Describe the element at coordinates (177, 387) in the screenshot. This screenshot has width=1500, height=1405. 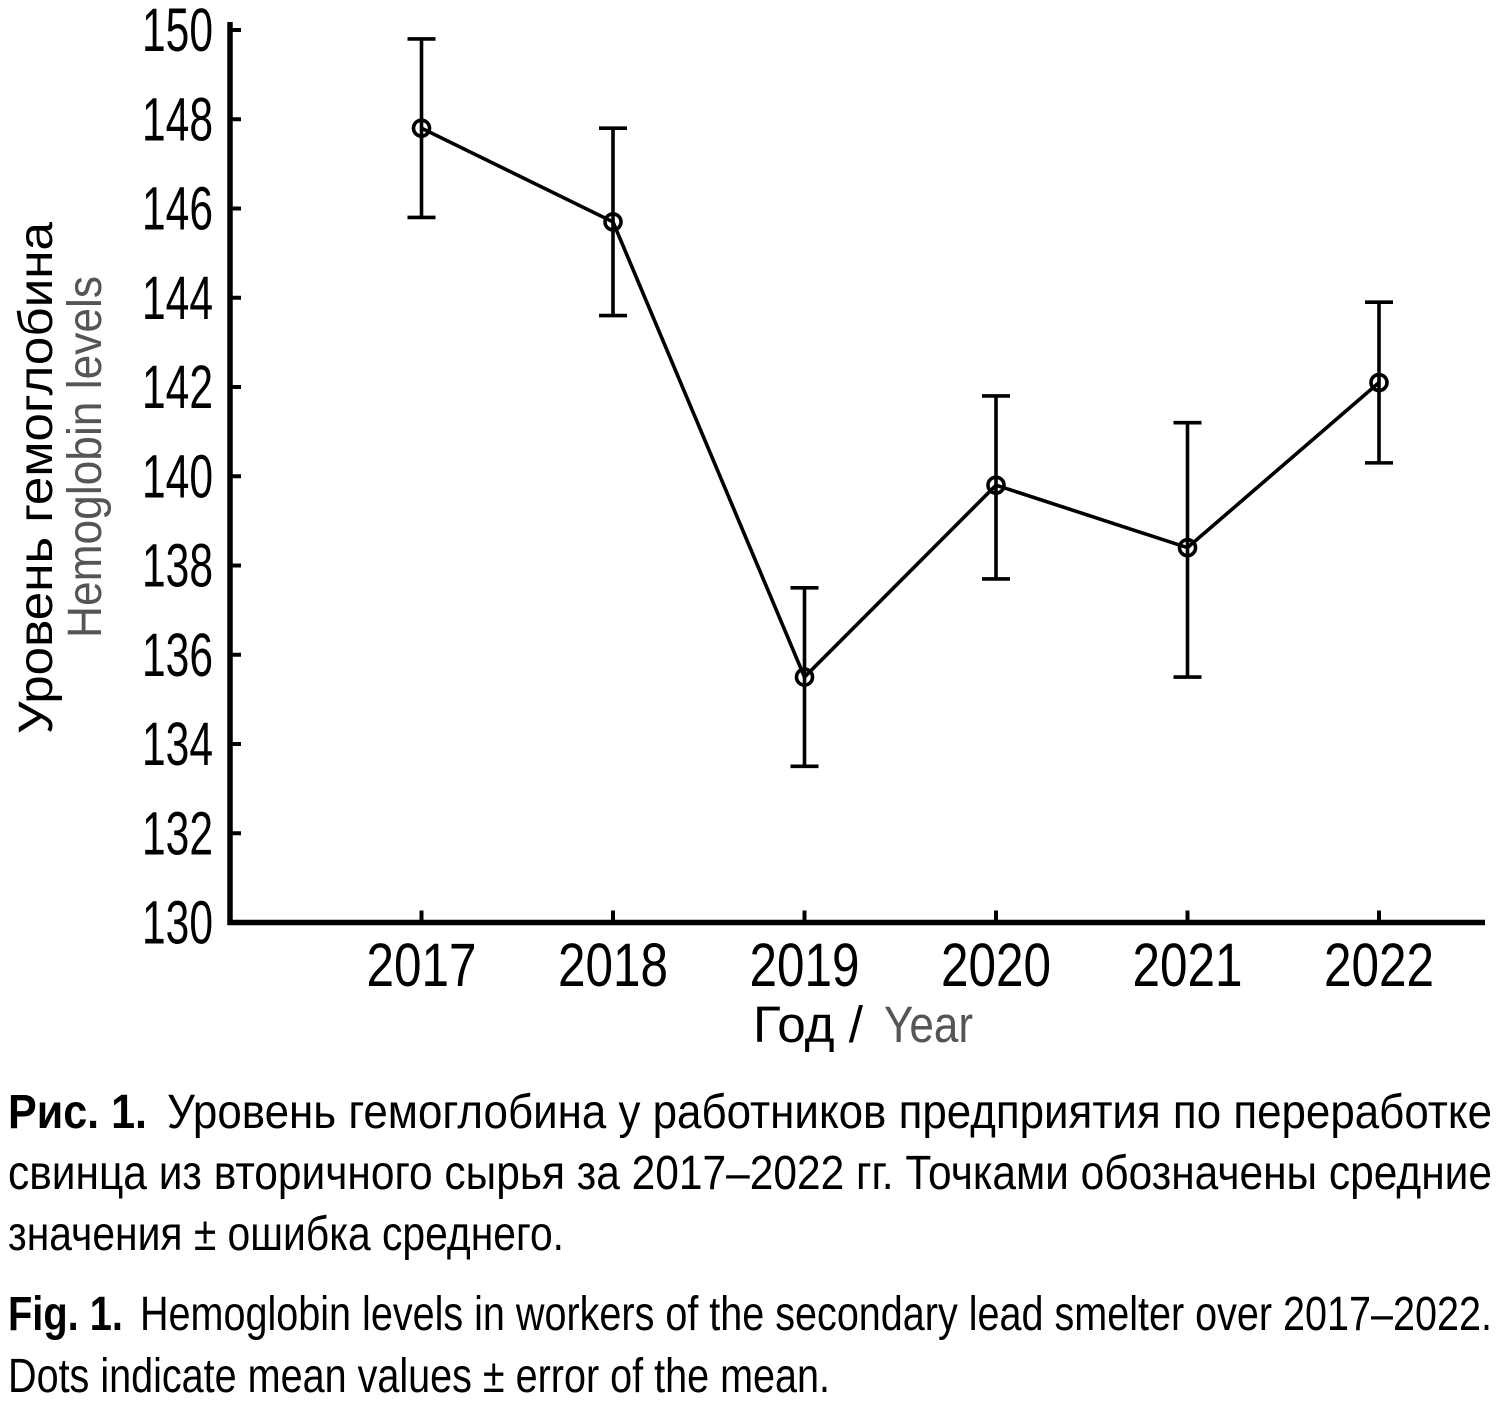
I see `y-tick-label: 142` at that location.